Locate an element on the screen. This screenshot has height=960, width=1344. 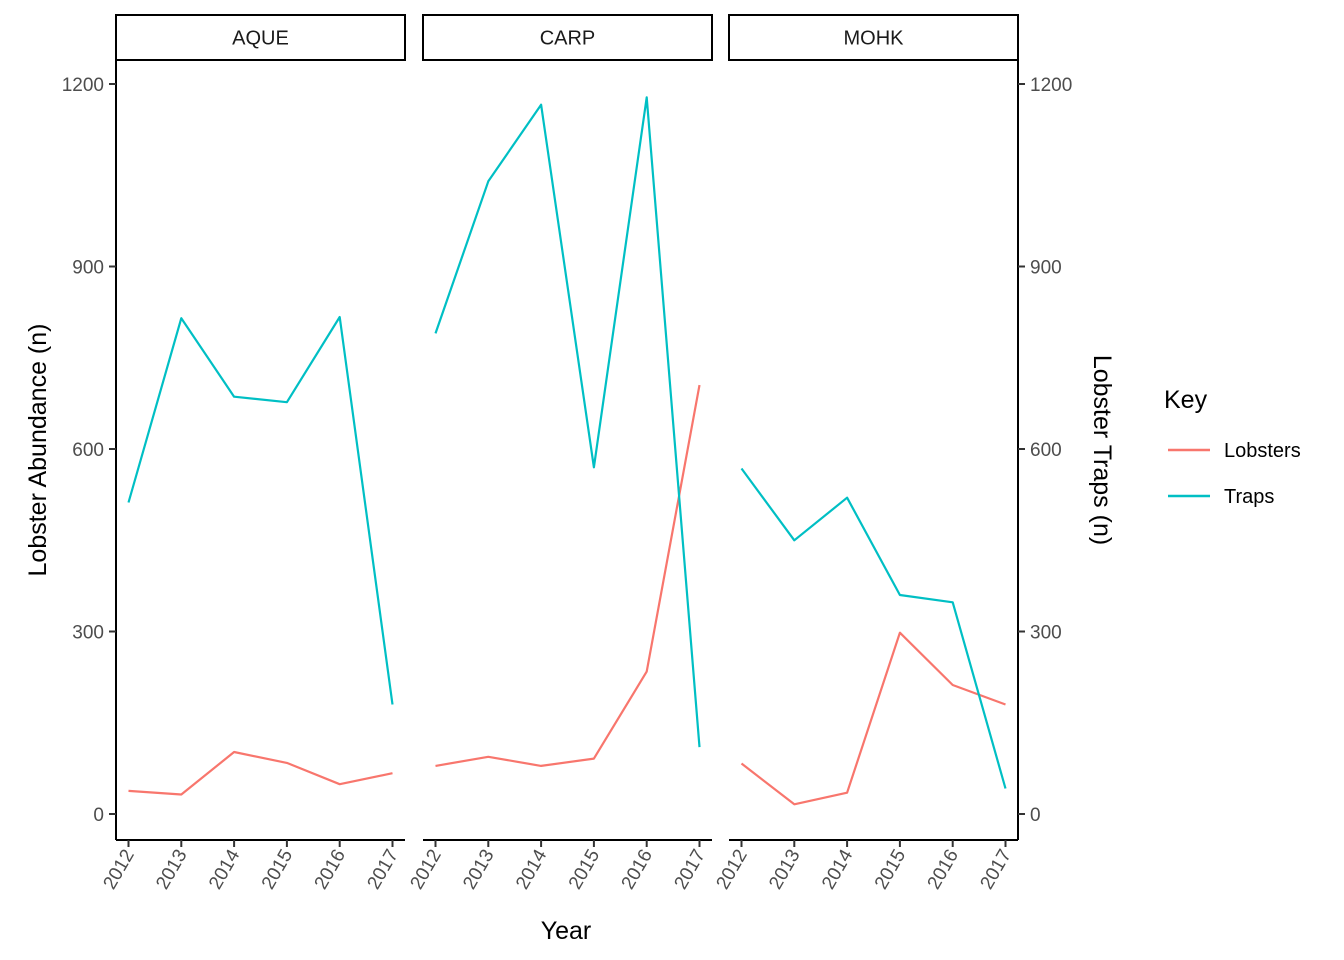
legend-title: Key is located at coordinates (1186, 400).